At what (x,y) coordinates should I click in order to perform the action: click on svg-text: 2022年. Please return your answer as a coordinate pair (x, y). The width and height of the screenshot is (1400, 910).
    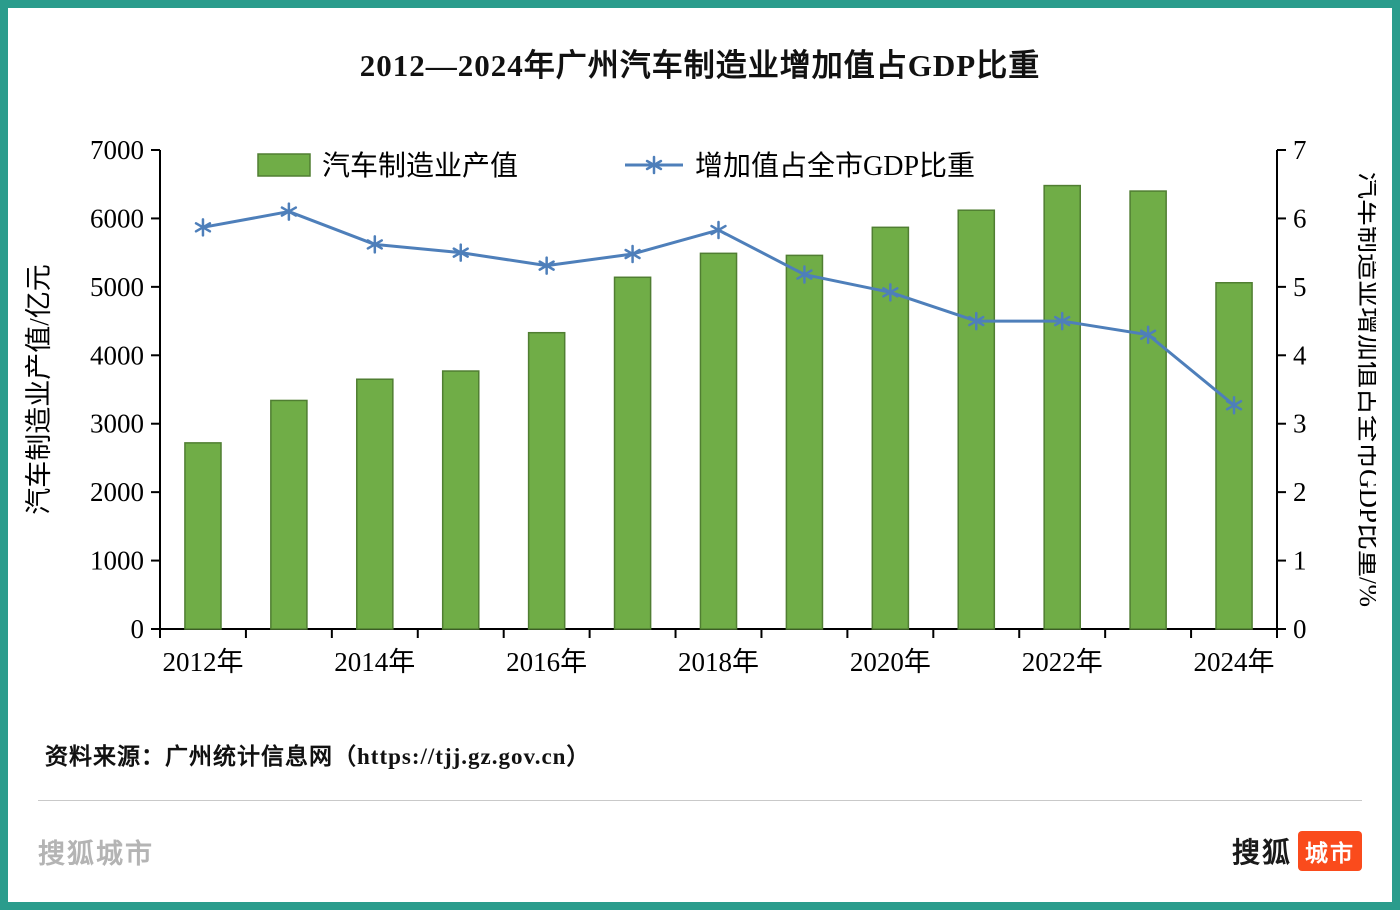
    Looking at the image, I should click on (1062, 662).